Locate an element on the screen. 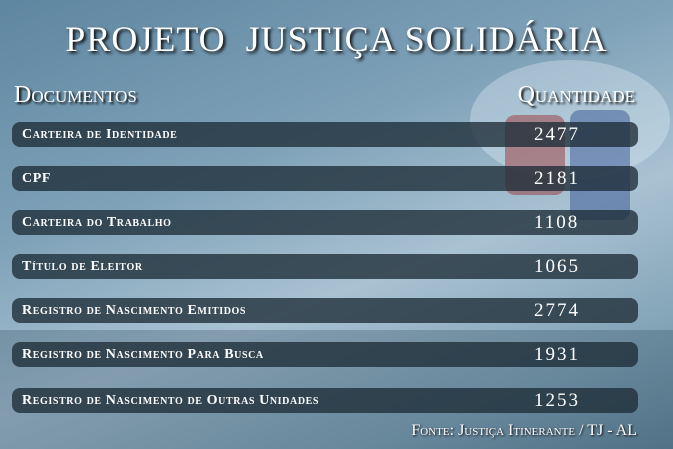 Image resolution: width=673 pixels, height=449 pixels. row-value: 2477 is located at coordinates (557, 134).